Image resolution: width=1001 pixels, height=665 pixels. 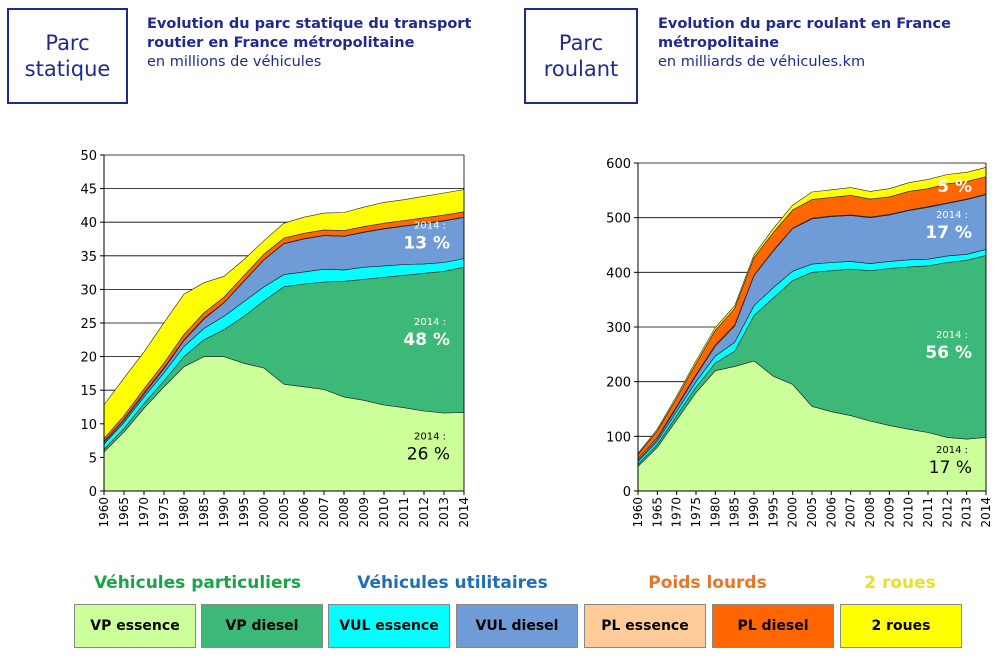 What do you see at coordinates (618, 328) in the screenshot?
I see `y-tick-label: 300` at bounding box center [618, 328].